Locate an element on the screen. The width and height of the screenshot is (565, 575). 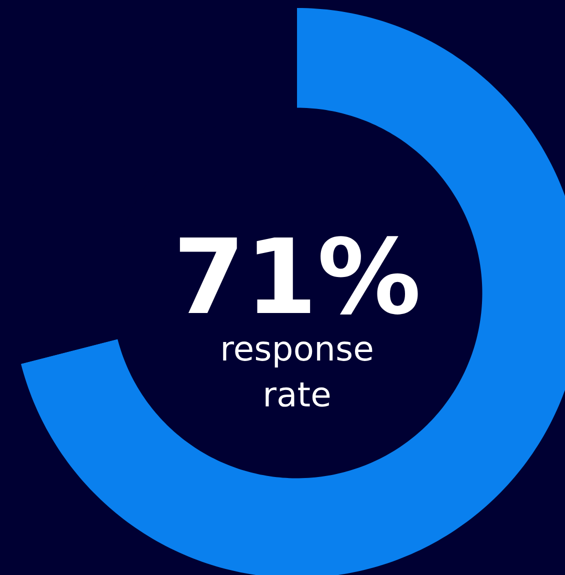
data-label: 71% is located at coordinates (299, 275).